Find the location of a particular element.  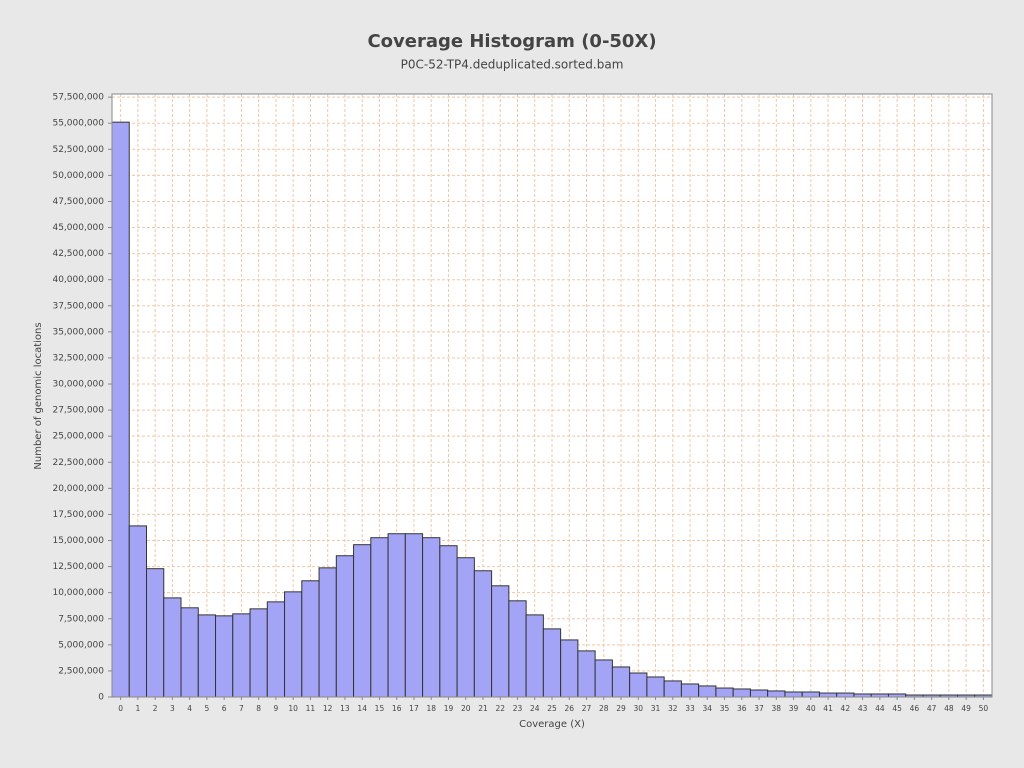

y-tick-label: 15,000,000 is located at coordinates (78, 541).